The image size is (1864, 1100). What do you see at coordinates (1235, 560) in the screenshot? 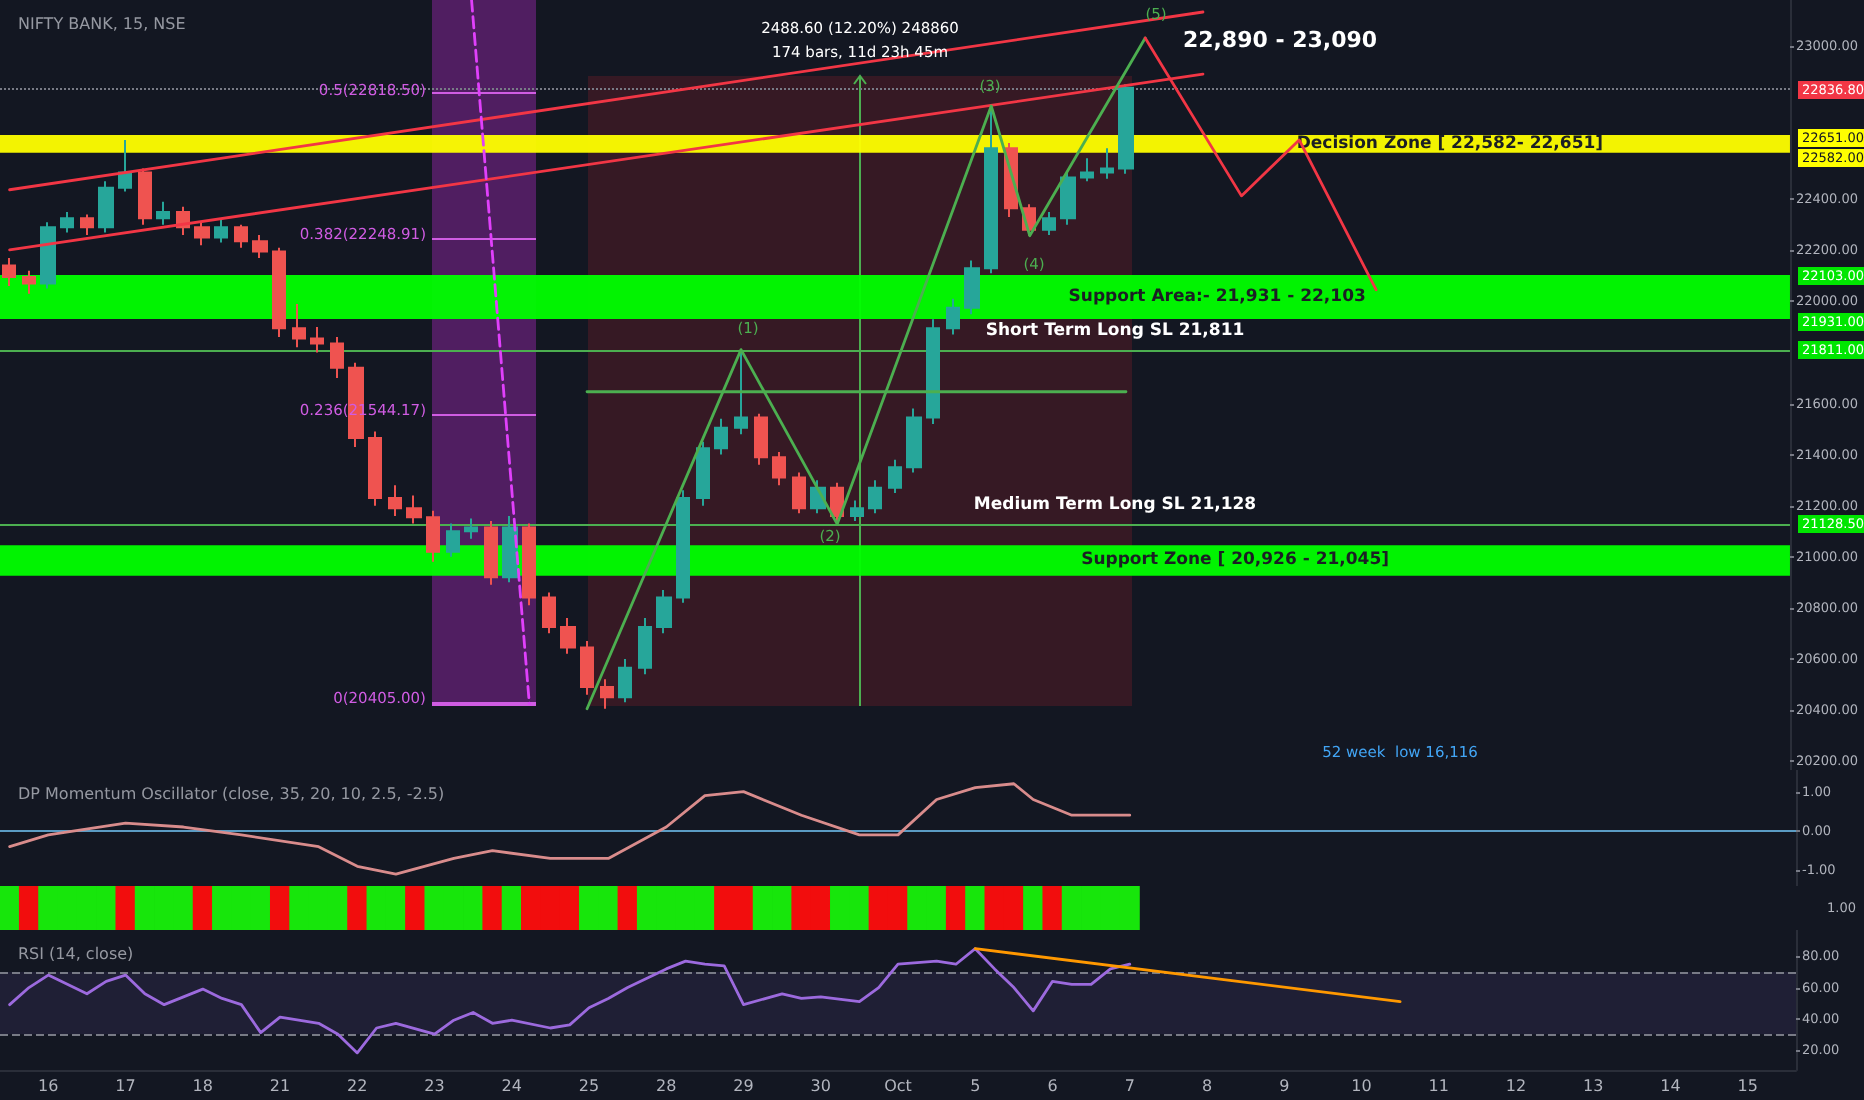
I see `band-label: Support Zone [ 20,926 - 21,045]` at bounding box center [1235, 560].